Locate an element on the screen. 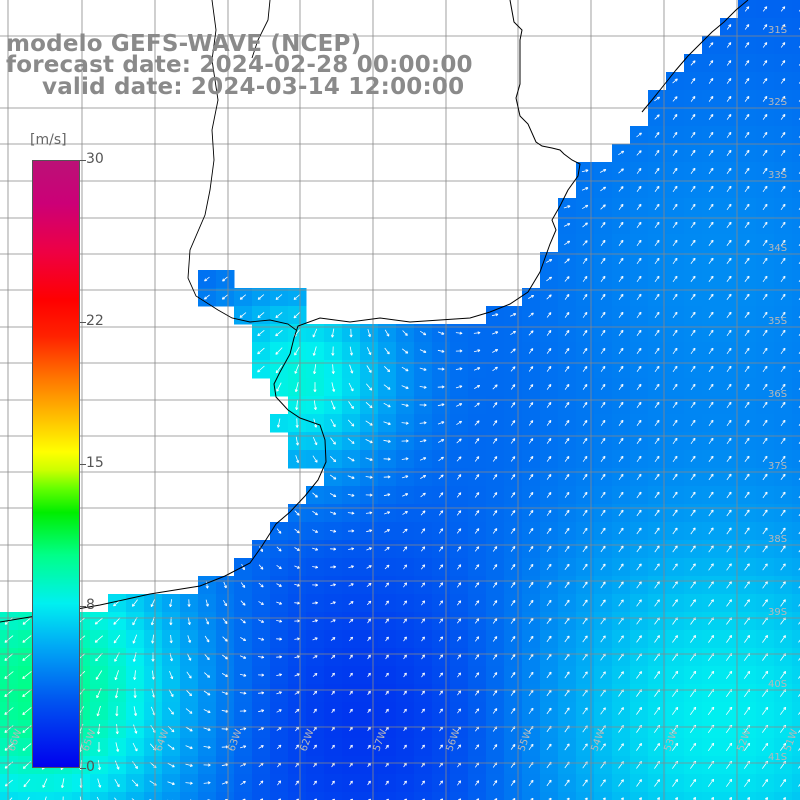 The image size is (800, 800). latitude-label: 33S is located at coordinates (777, 175).